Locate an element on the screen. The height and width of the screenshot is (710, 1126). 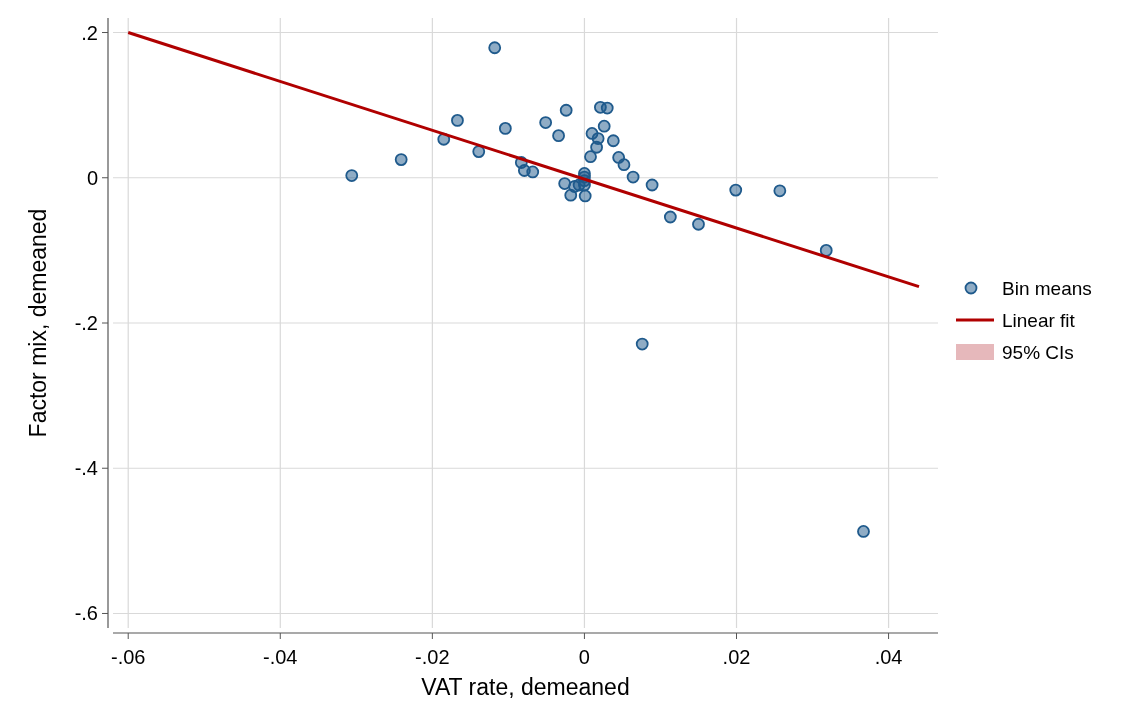
y-tick-label: -.6 is located at coordinates (86, 613).